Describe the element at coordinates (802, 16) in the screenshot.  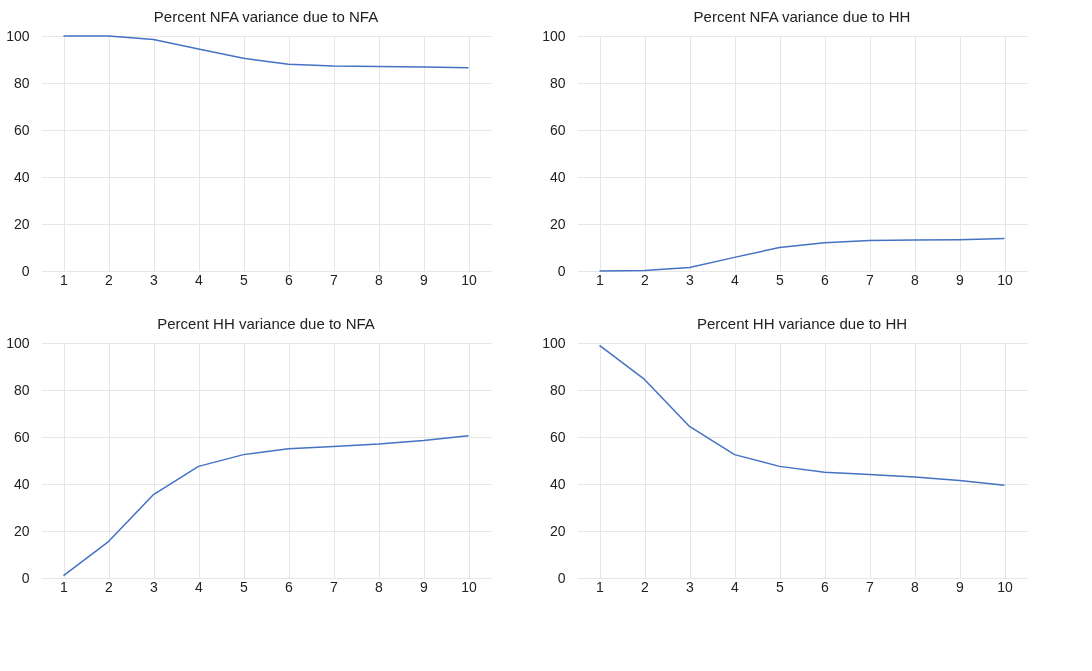
I see `chart-title: Percent NFA variance due to HH` at that location.